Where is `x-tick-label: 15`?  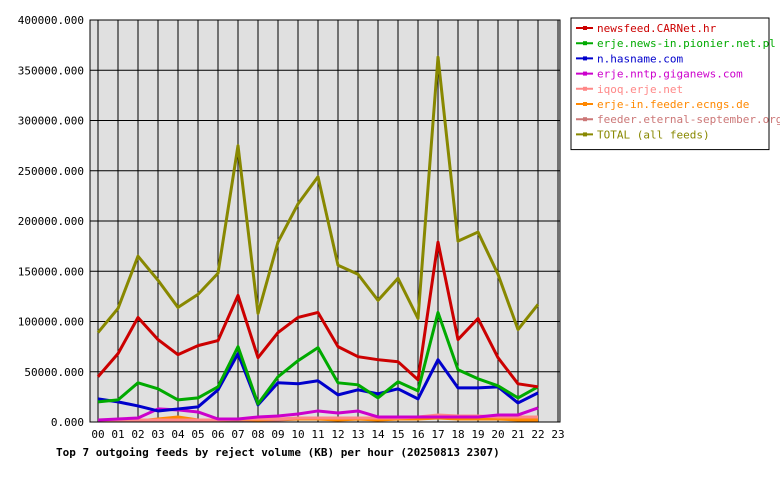 x-tick-label: 15 is located at coordinates (397, 434).